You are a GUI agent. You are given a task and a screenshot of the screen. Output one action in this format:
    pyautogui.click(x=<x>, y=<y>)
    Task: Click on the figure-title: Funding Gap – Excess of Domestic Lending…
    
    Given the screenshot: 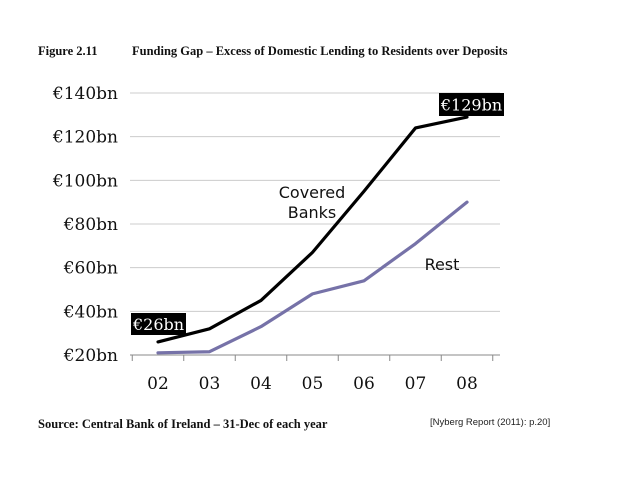 What is the action you would take?
    pyautogui.click(x=320, y=51)
    